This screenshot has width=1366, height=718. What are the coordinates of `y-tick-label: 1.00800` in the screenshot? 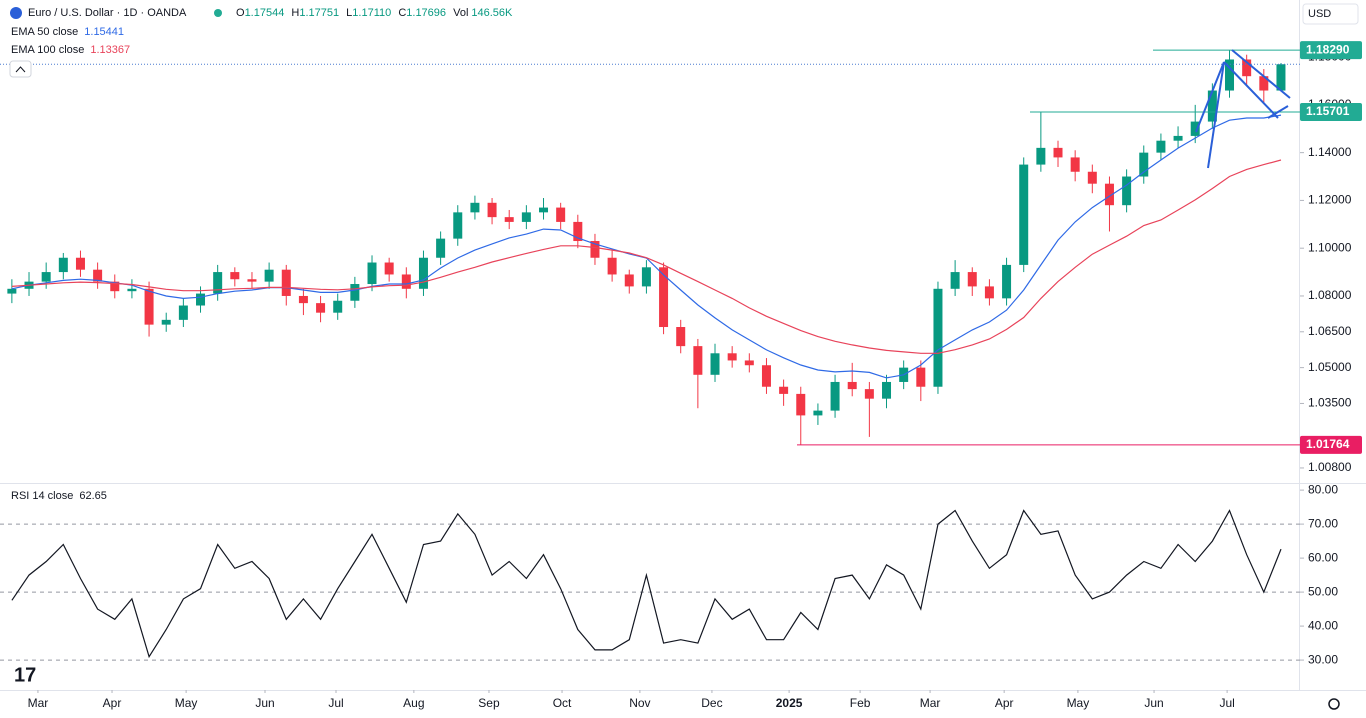 It's located at (1330, 467).